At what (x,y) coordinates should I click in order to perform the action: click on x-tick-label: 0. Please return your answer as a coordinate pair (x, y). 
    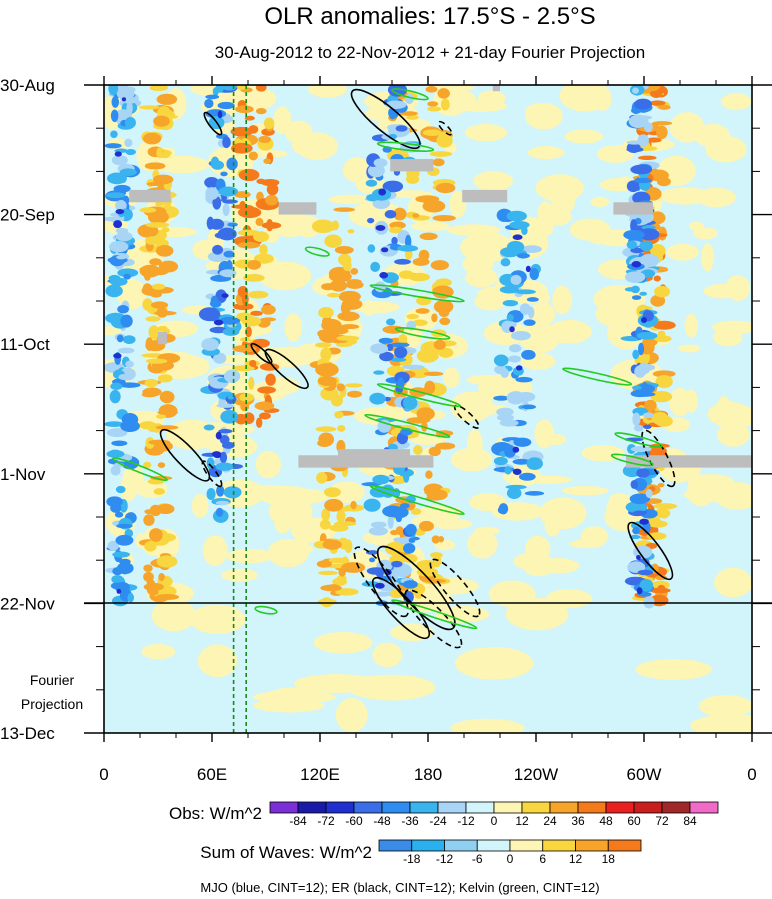
    Looking at the image, I should click on (751, 774).